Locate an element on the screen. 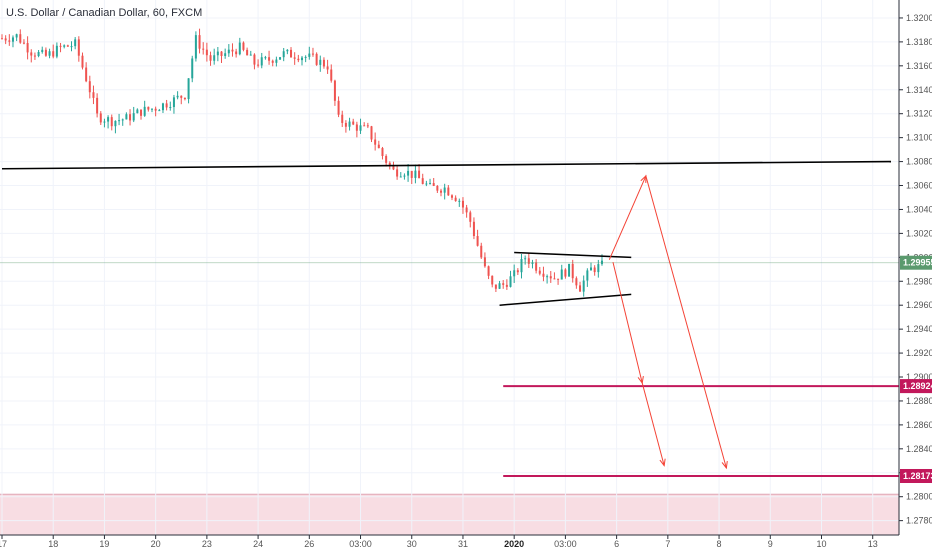 This screenshot has width=932, height=550. time-tick-label: 2020 is located at coordinates (514, 544).